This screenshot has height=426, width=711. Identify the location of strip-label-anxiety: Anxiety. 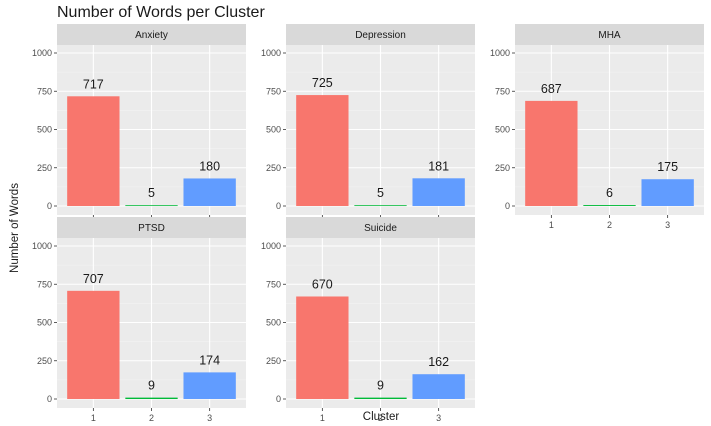
(151, 35).